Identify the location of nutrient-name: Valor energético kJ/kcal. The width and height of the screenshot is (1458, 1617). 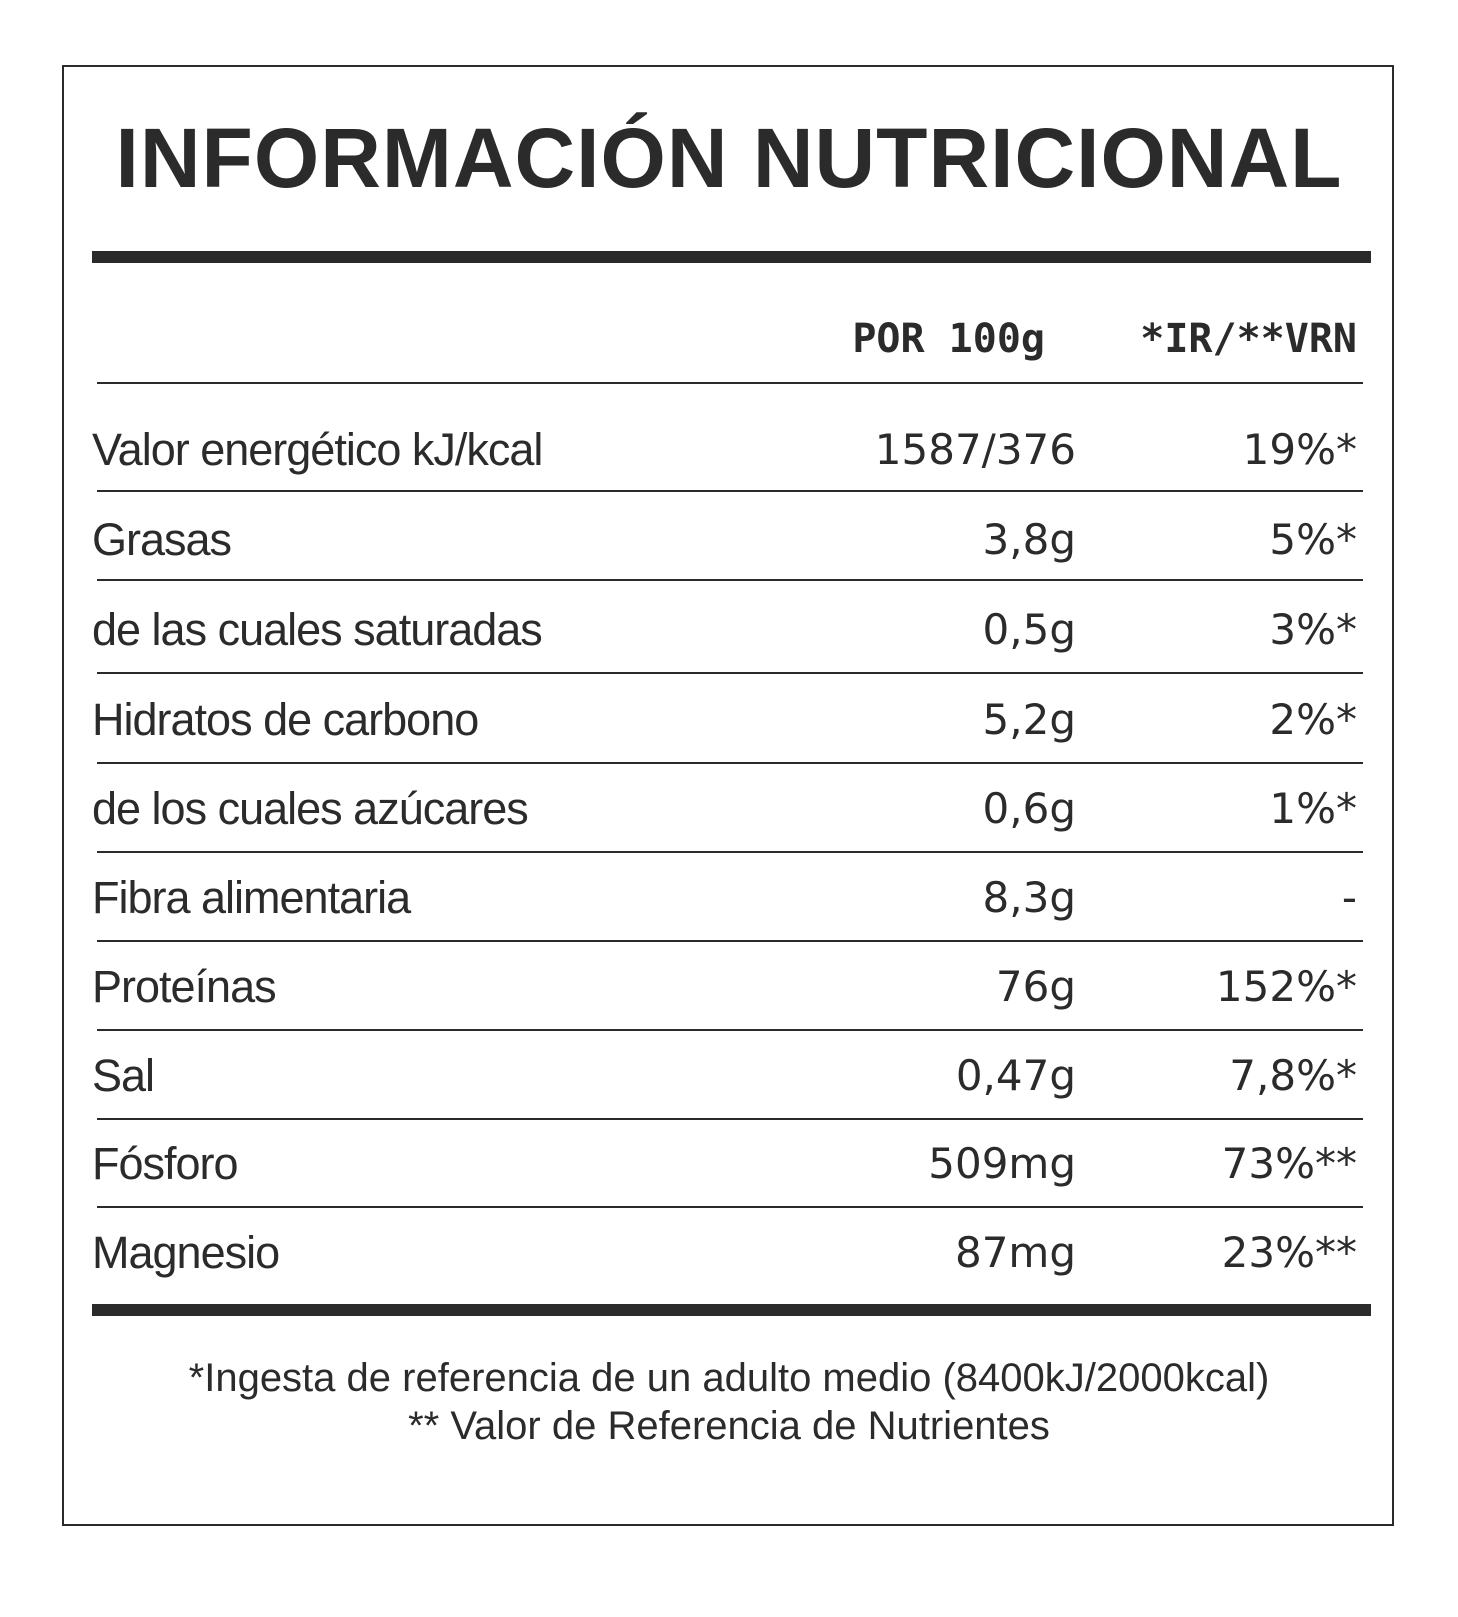
(317, 449).